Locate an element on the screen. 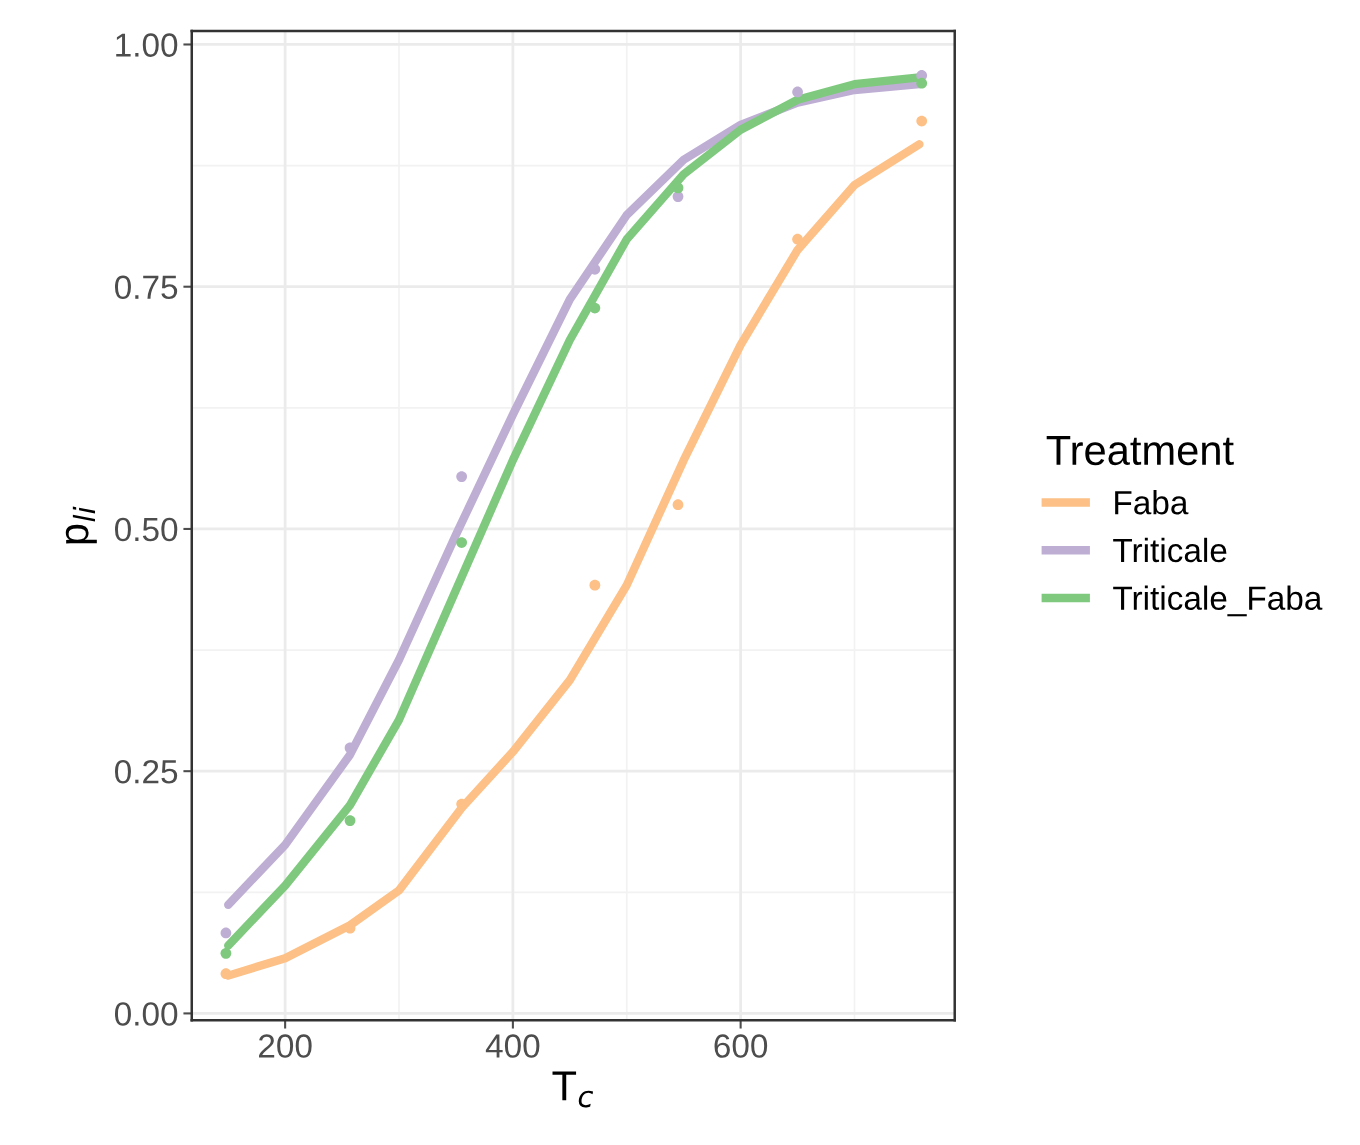 Image resolution: width=1360 pixels, height=1145 pixels. legend-title: Treatment is located at coordinates (1140, 451).